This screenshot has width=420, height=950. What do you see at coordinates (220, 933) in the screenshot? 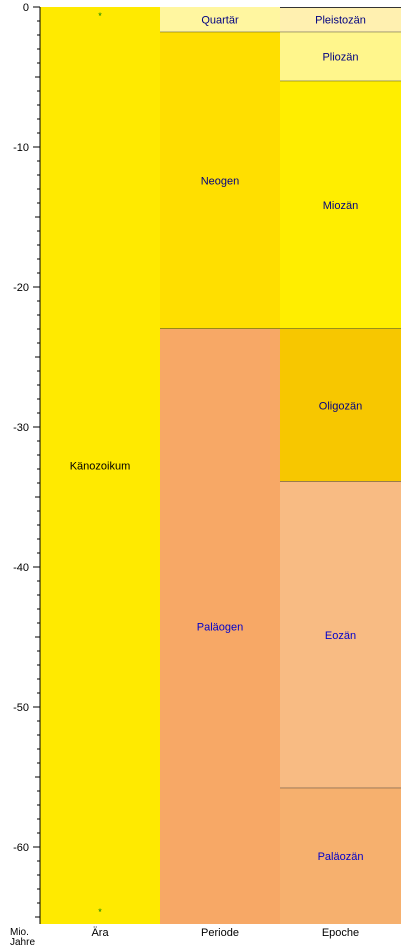
I see `column-label-periode: Periode` at bounding box center [220, 933].